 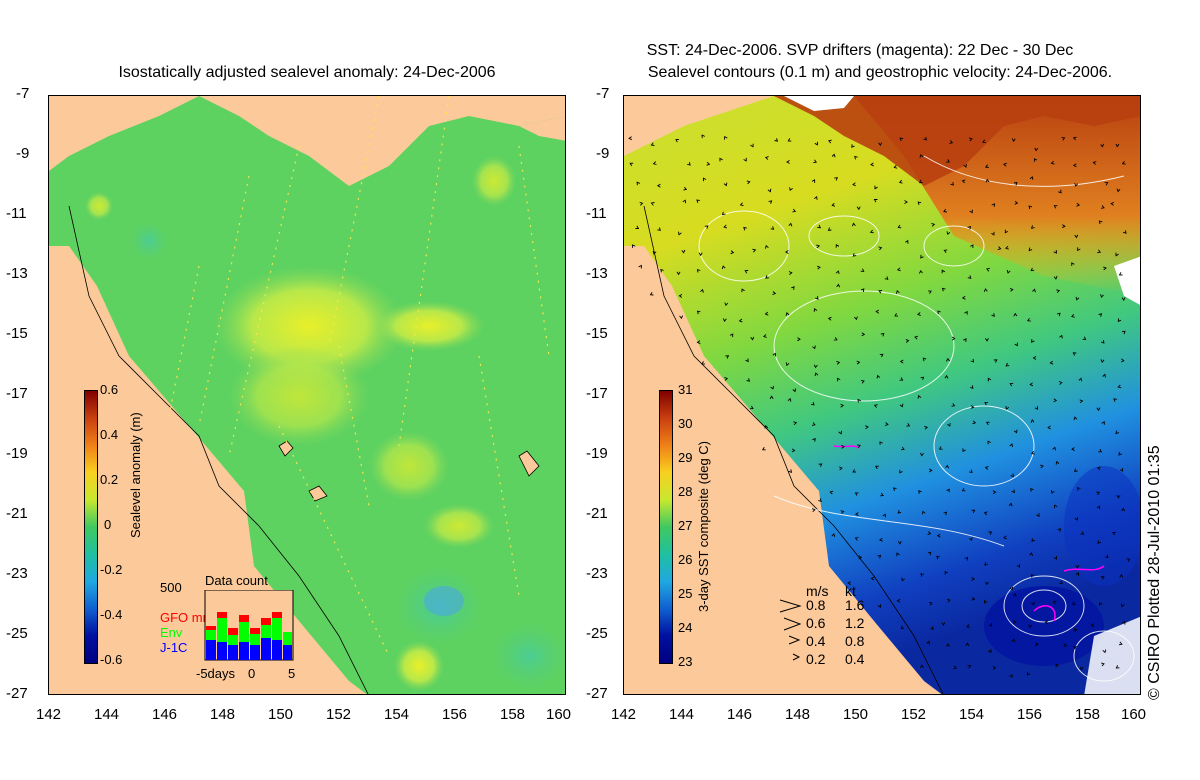 I want to click on y-tick: -23, so click(x=597, y=573).